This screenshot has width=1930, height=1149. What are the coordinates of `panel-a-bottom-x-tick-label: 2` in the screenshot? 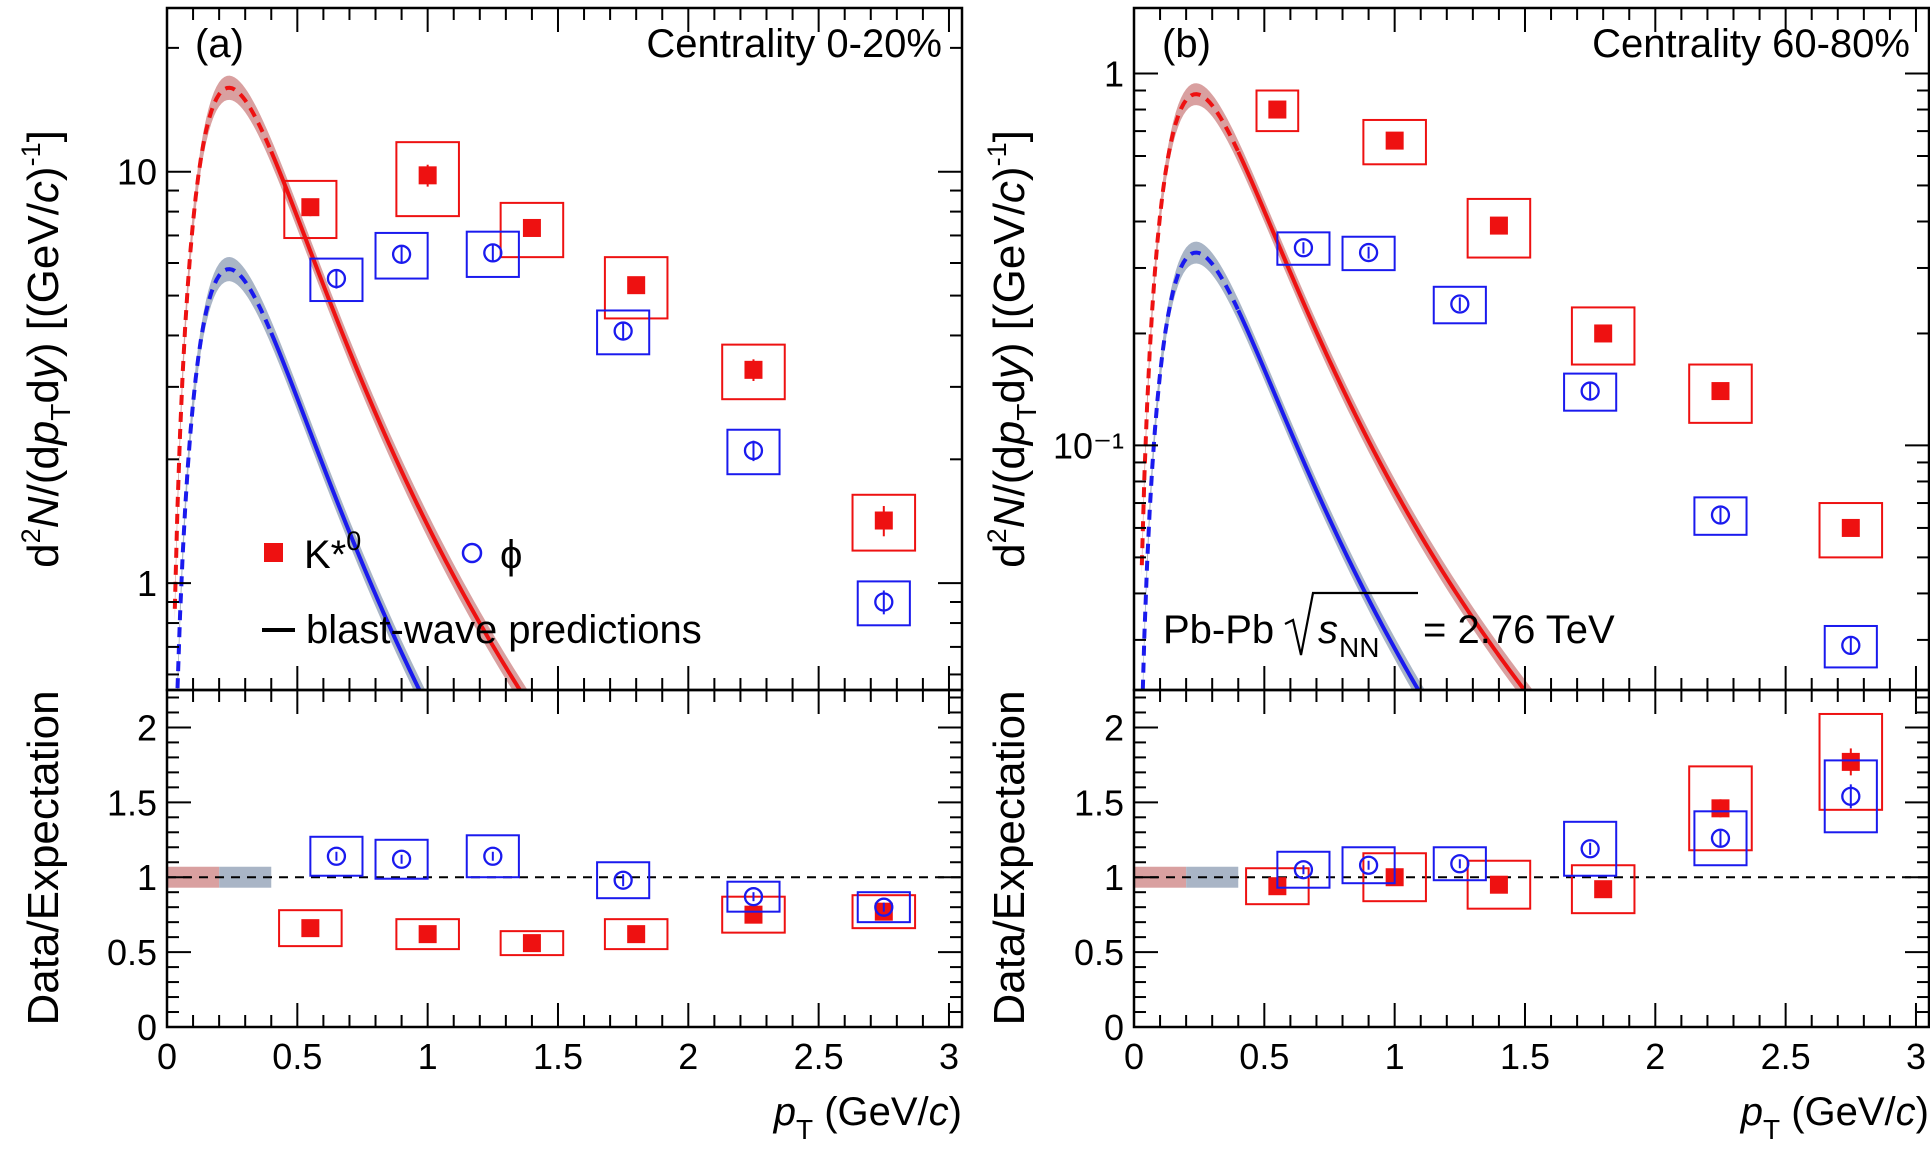 It's located at (688, 1056).